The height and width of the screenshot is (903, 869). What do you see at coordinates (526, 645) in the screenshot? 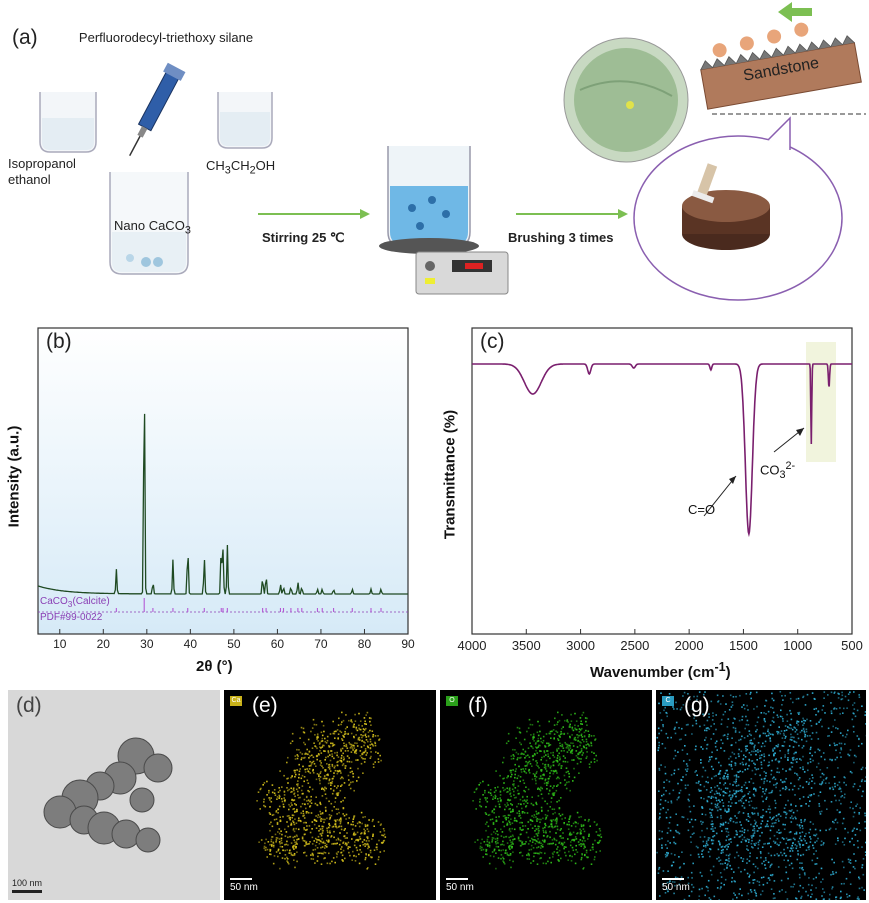
I see `ftir-tick-label: 3500` at bounding box center [526, 645].